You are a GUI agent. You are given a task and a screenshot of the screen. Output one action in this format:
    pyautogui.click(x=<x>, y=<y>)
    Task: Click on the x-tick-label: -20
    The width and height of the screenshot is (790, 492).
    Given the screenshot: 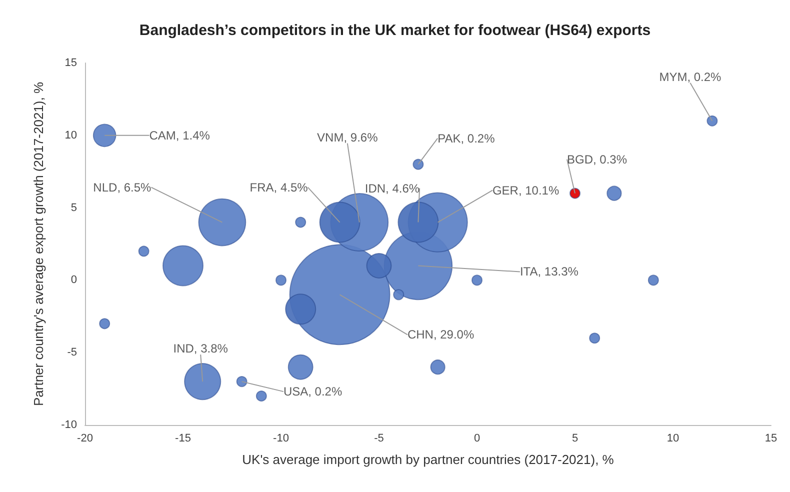 What is the action you would take?
    pyautogui.click(x=85, y=438)
    